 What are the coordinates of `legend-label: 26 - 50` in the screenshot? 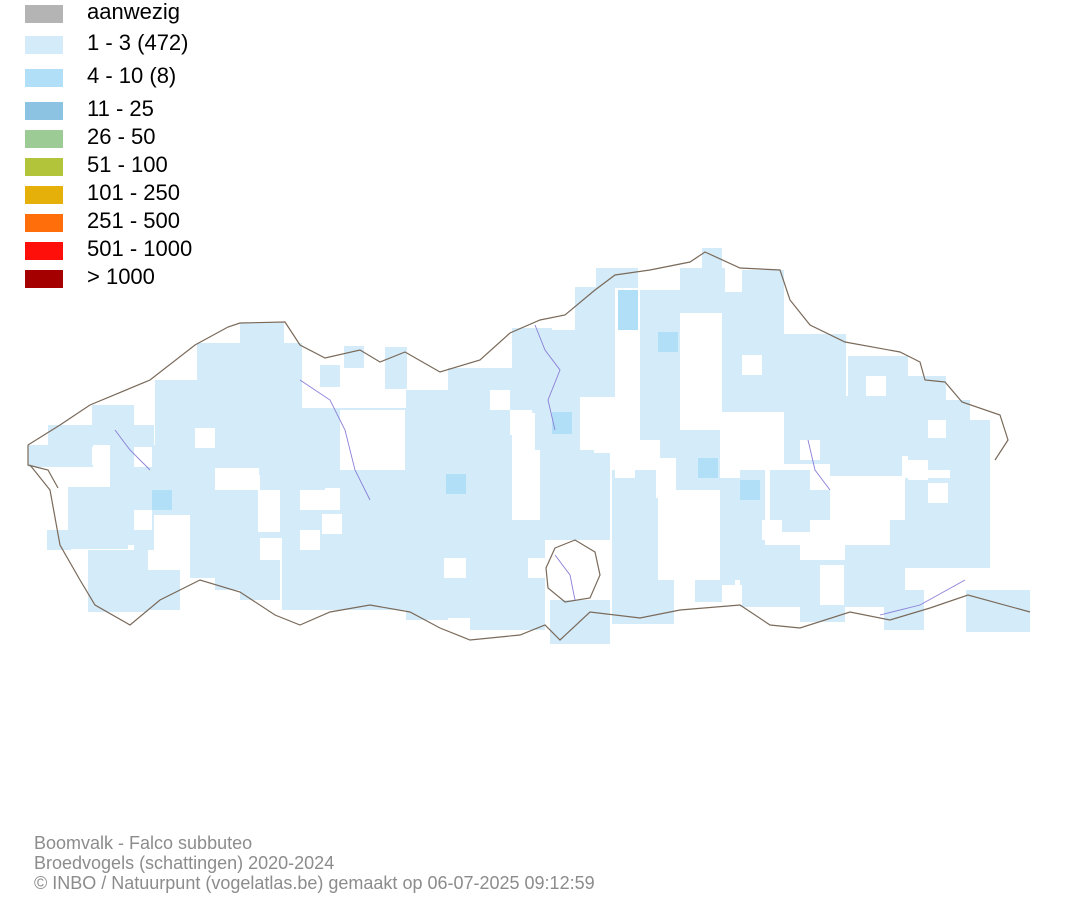 It's located at (121, 136).